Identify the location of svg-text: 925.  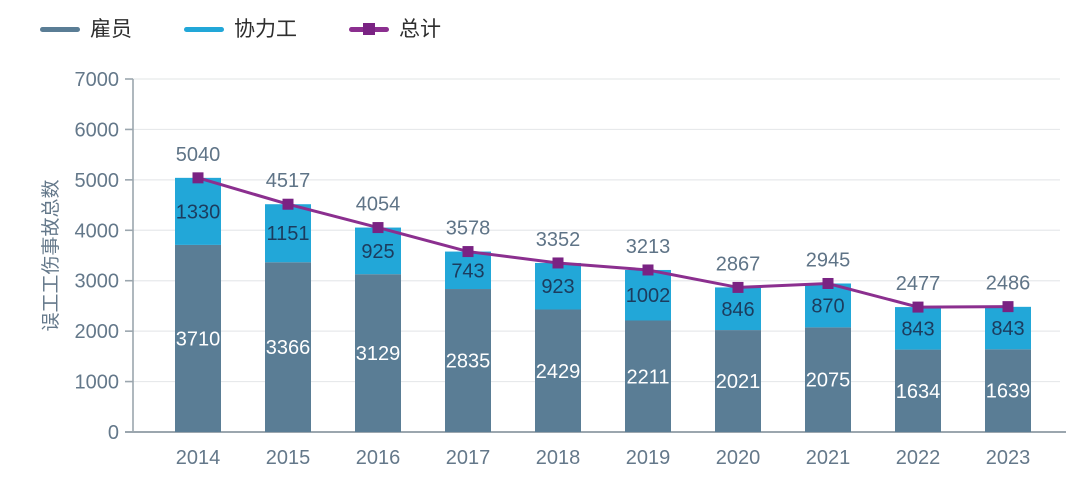
(377, 252).